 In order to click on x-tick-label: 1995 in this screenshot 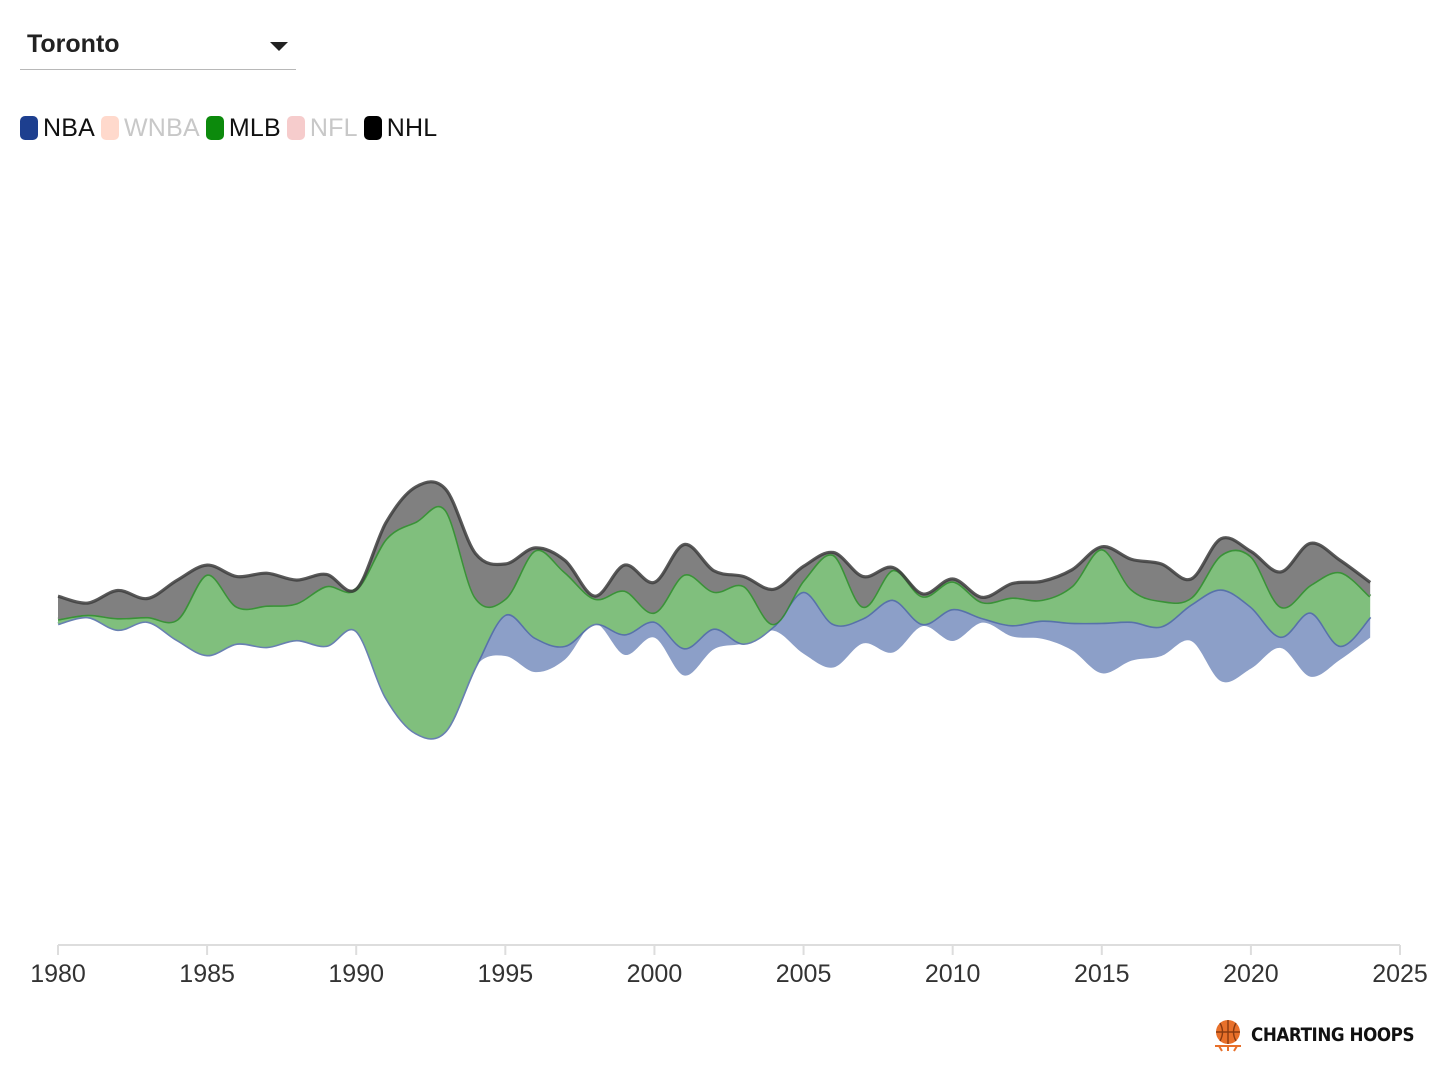, I will do `click(506, 974)`.